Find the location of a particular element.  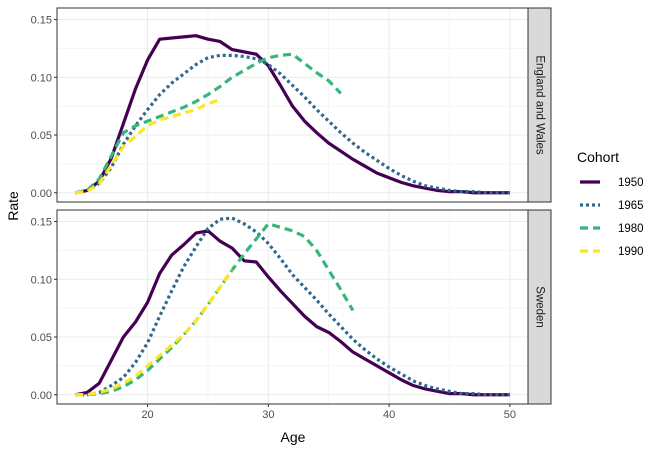

x-axis-title: Age is located at coordinates (293, 437).